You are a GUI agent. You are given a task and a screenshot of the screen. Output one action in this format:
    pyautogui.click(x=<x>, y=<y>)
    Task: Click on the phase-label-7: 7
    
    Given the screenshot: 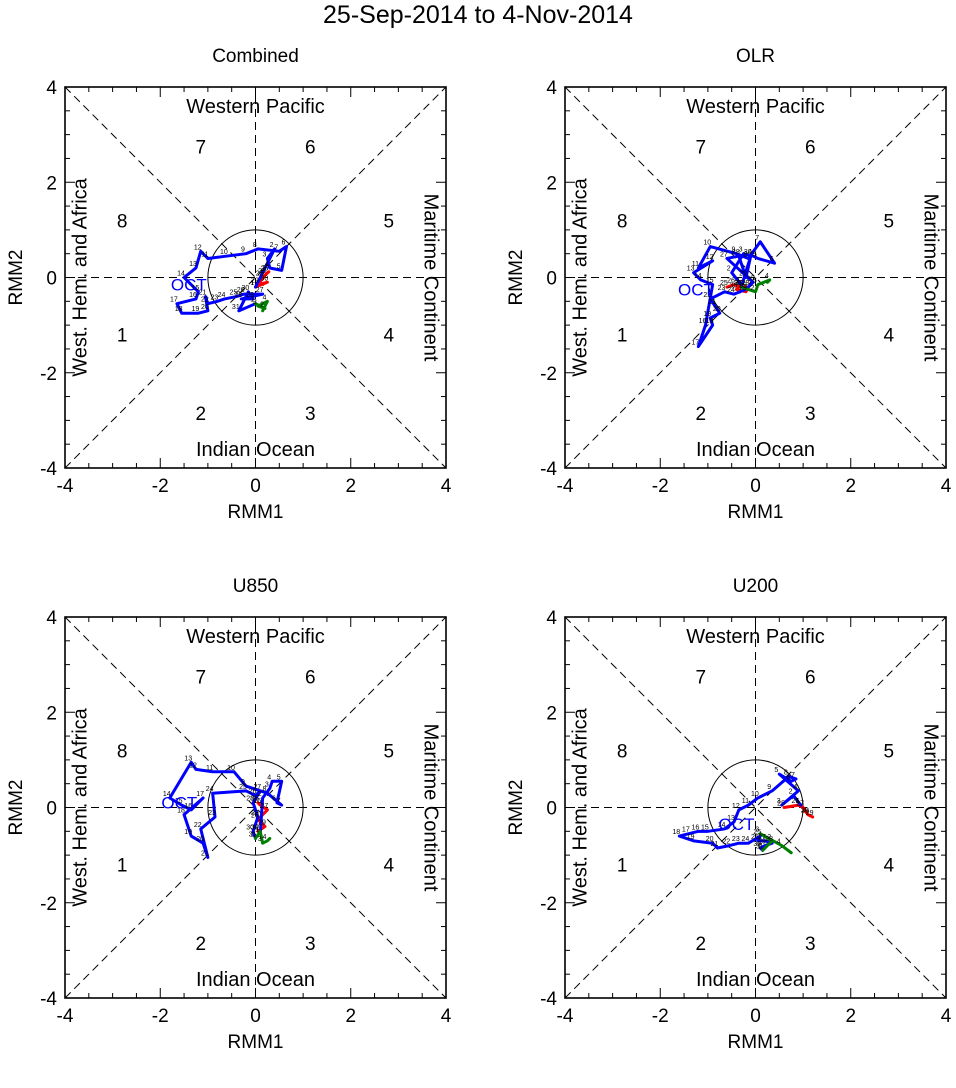 What is the action you would take?
    pyautogui.click(x=700, y=148)
    